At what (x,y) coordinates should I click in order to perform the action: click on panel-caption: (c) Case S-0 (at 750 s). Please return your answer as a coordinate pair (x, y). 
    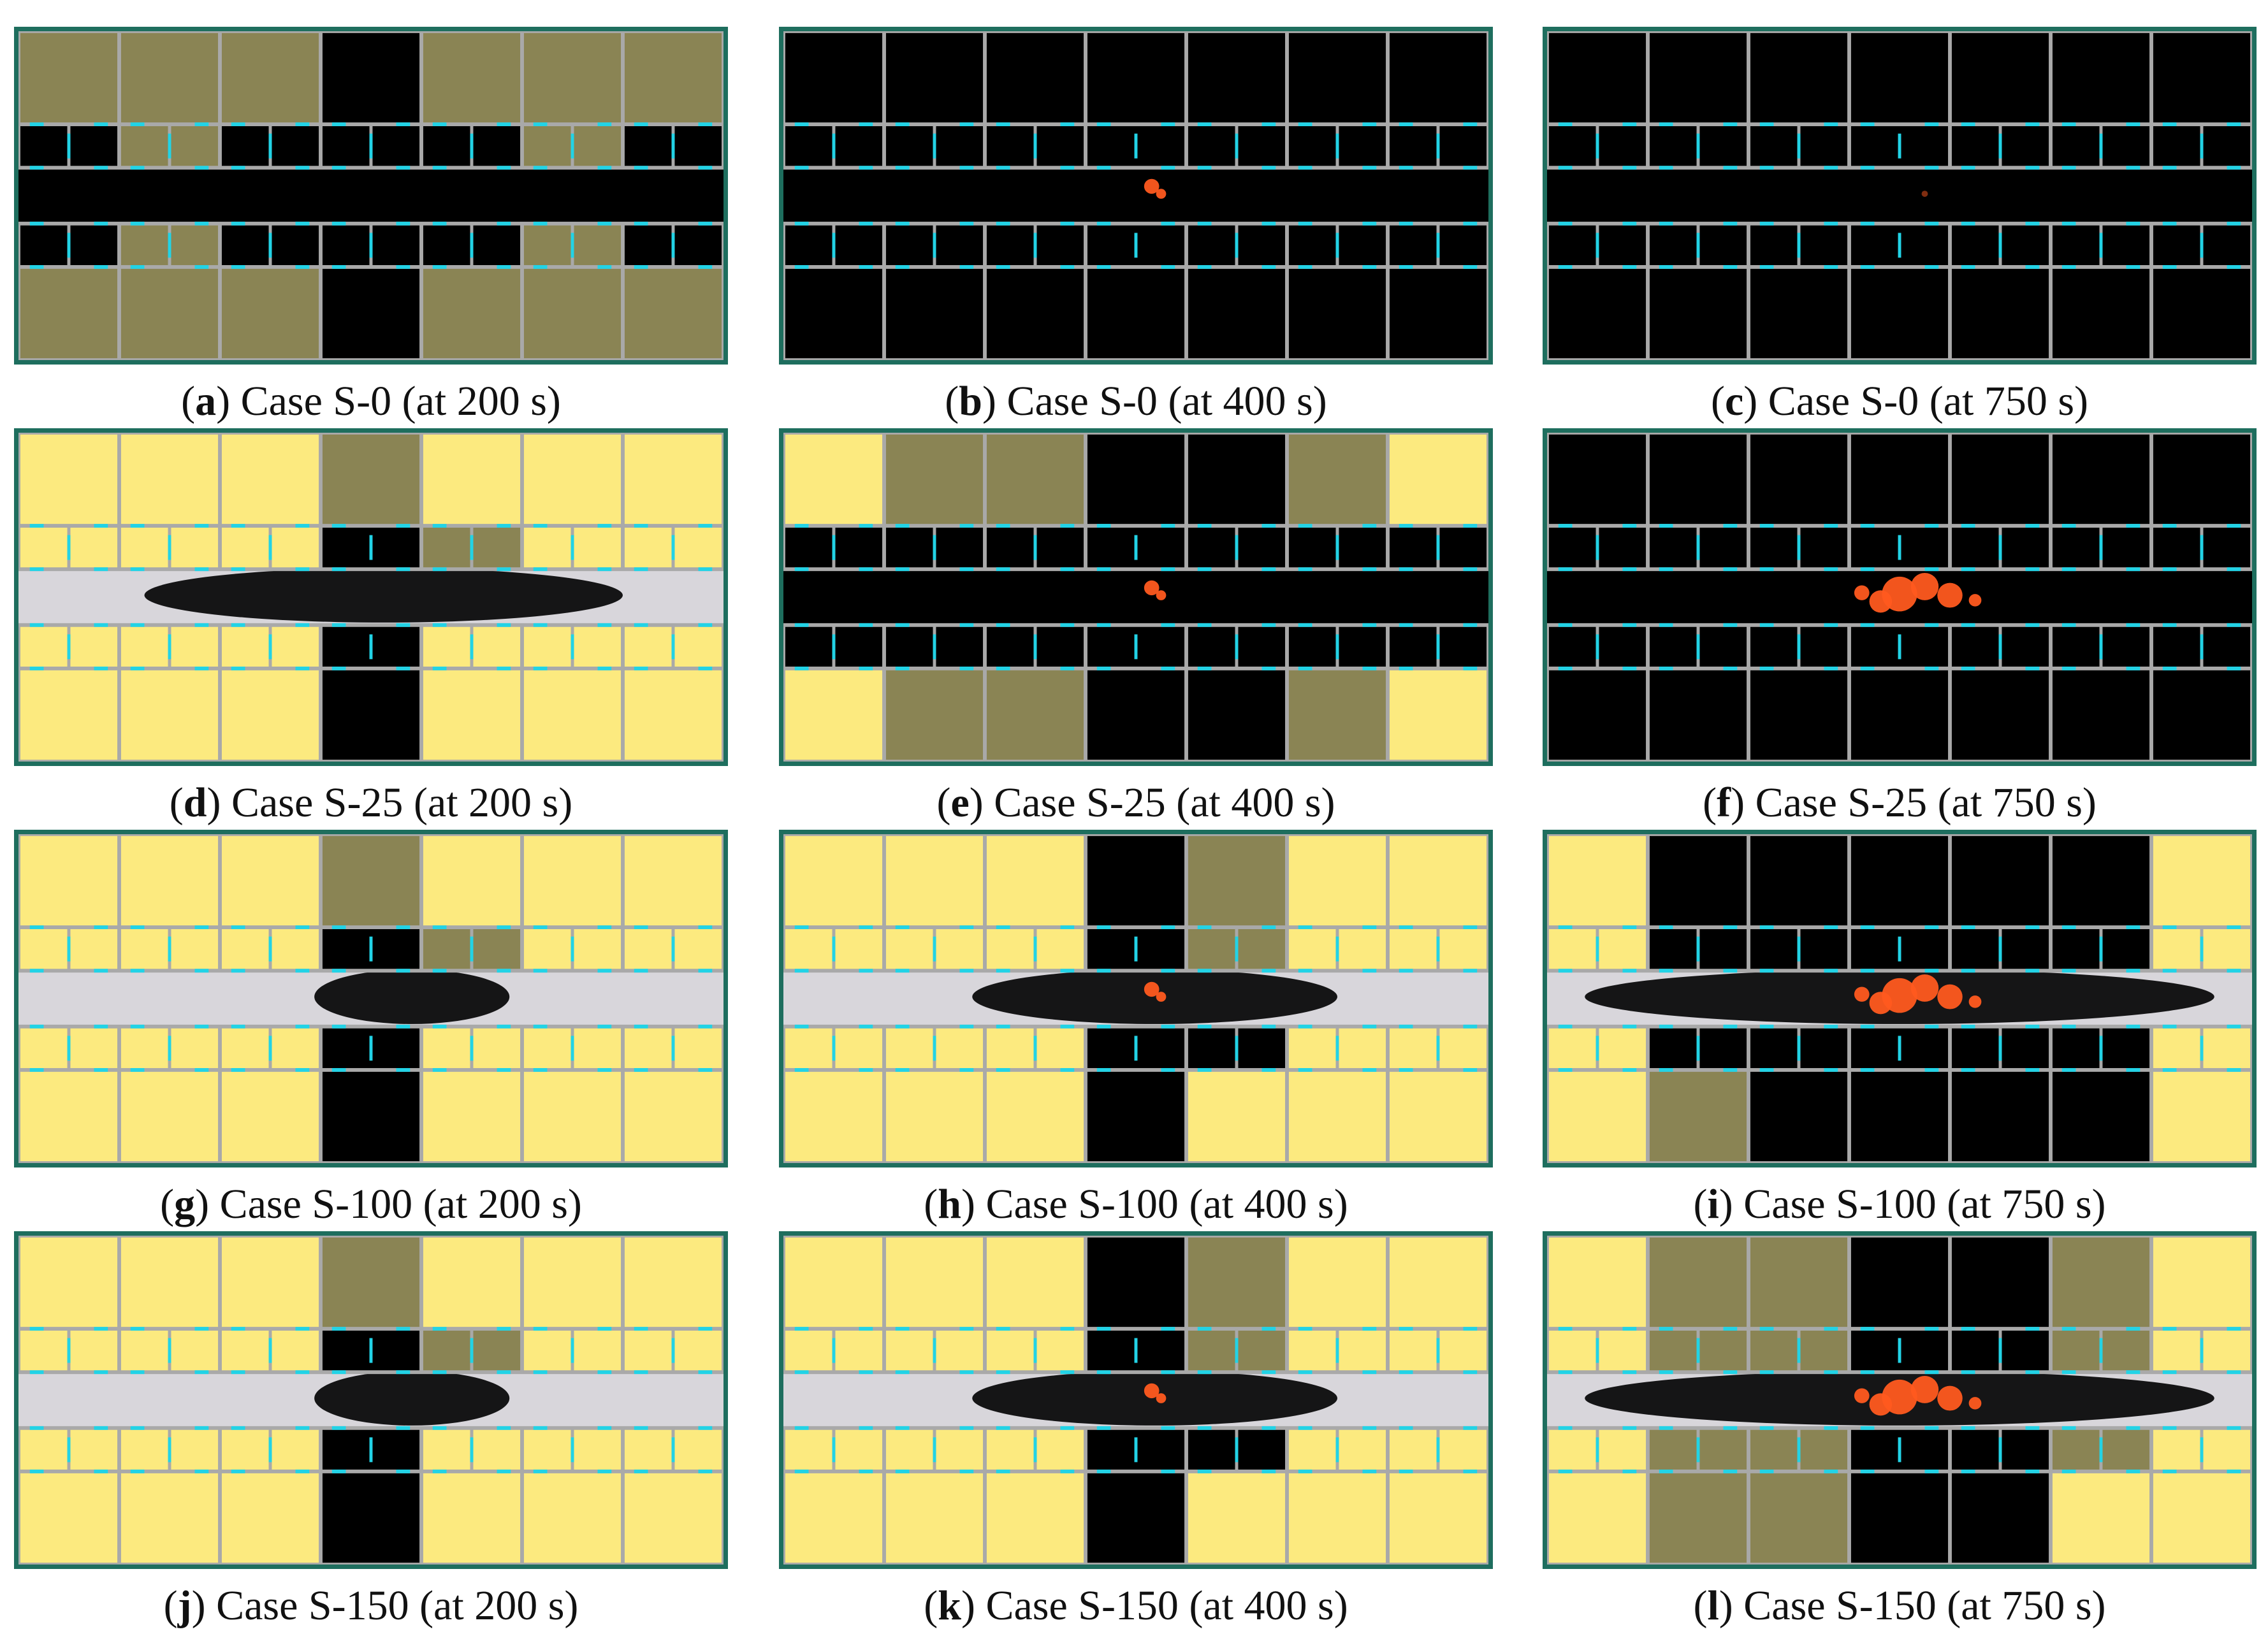
    Looking at the image, I should click on (1900, 401).